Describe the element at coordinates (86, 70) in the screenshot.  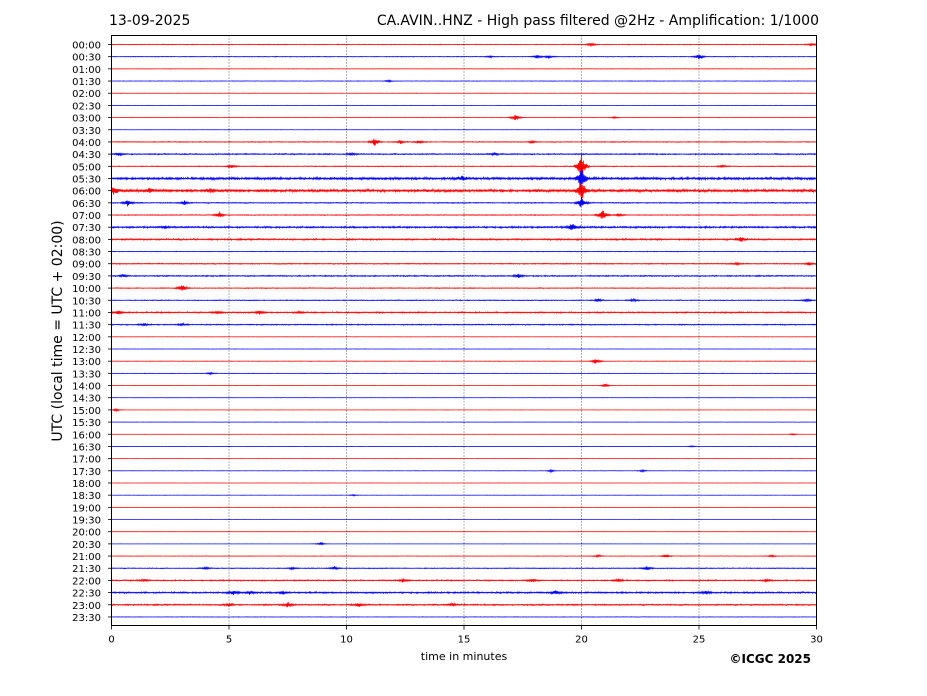
I see `y-tick-label: 01:00` at that location.